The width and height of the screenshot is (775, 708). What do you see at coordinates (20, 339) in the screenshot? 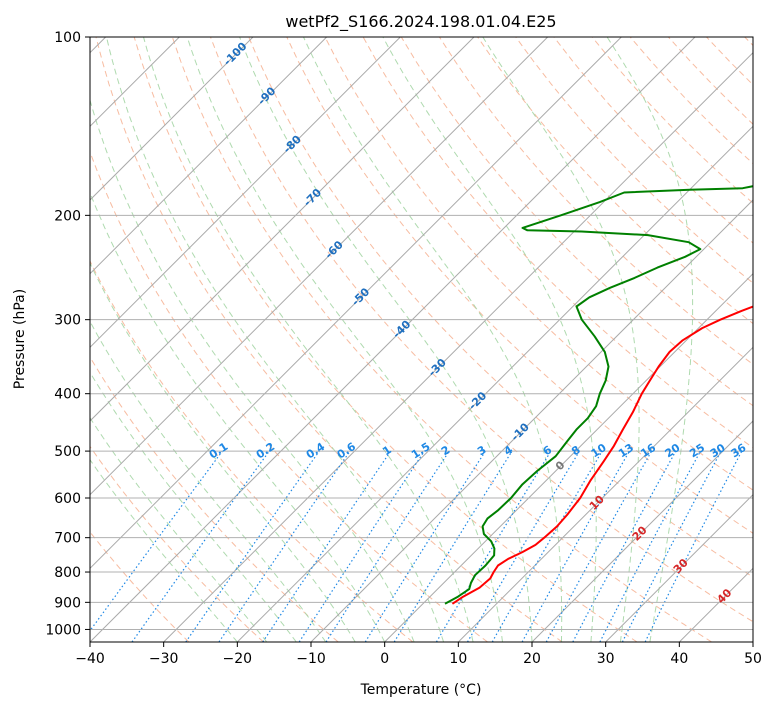
I see `y-axis-label: Pressure (hPa)` at bounding box center [20, 339].